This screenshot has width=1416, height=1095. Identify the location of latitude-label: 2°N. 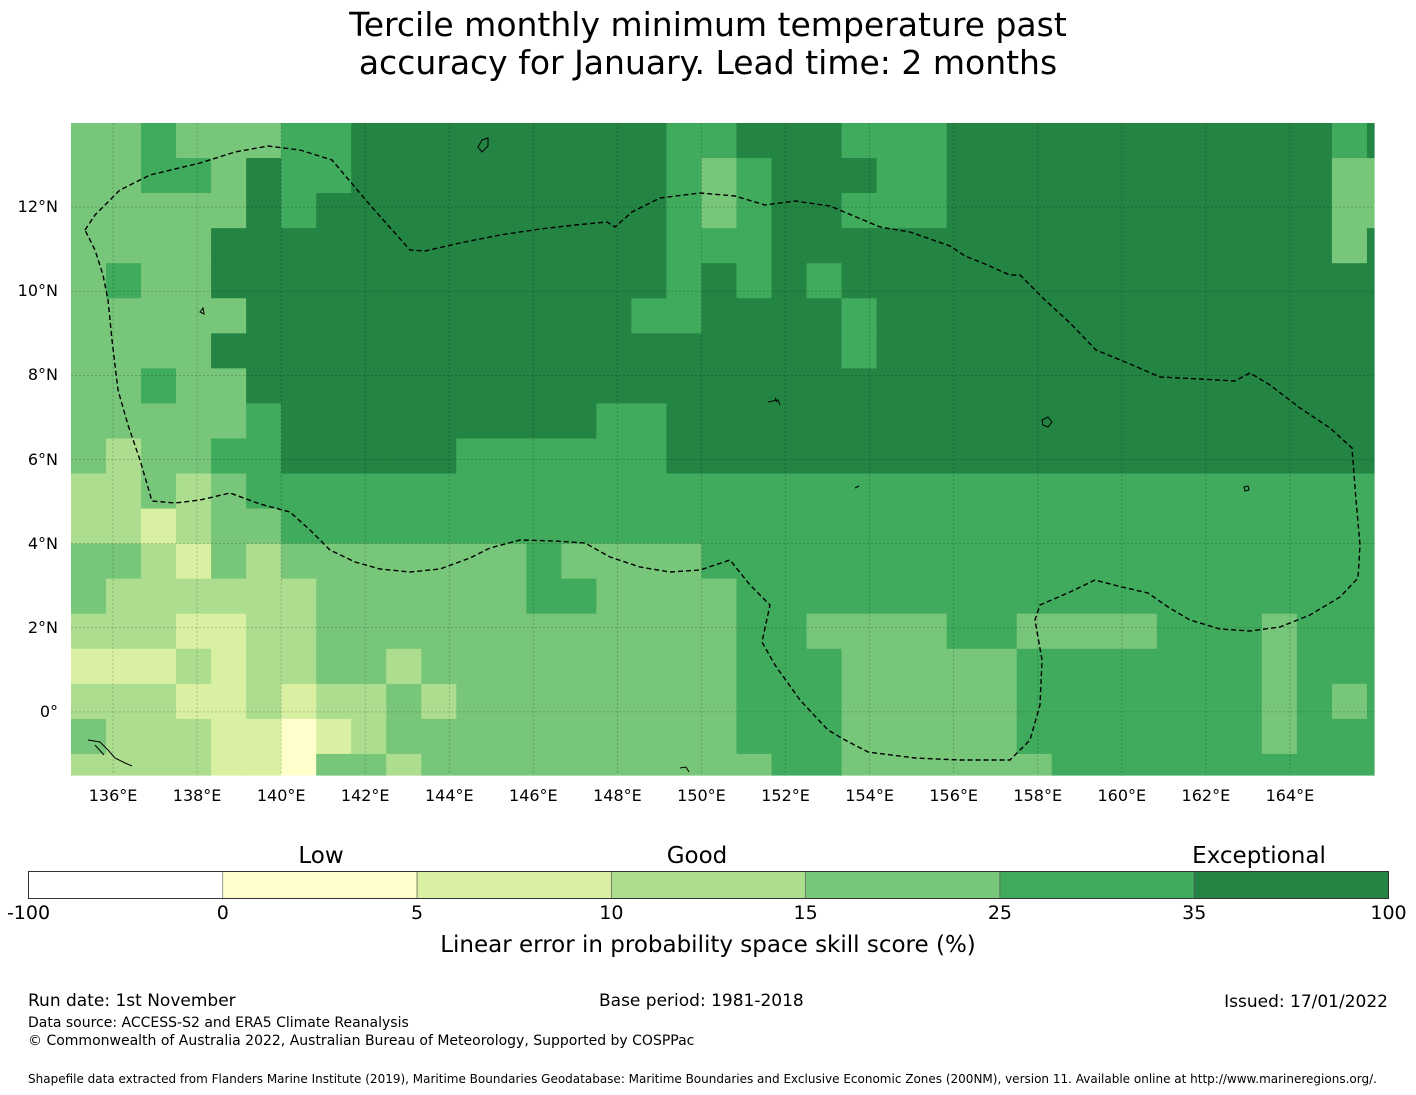
(42, 627).